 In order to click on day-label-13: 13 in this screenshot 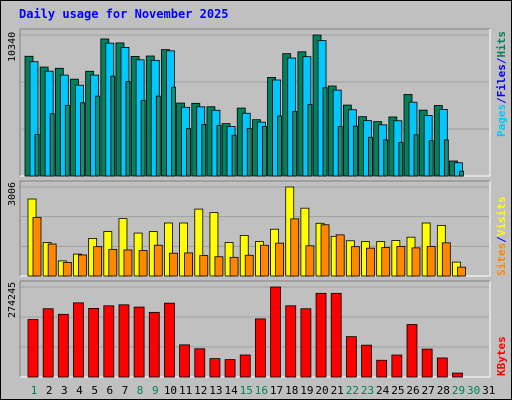, I will do `click(215, 390)`.